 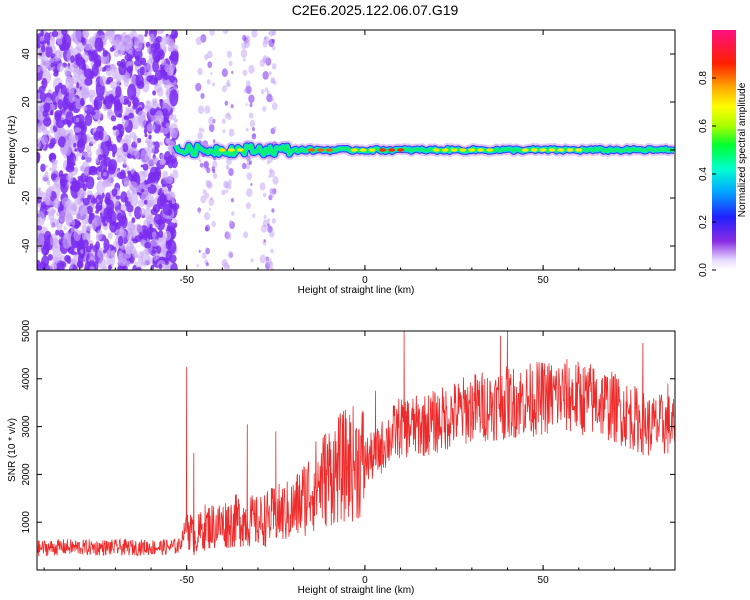 What do you see at coordinates (365, 580) in the screenshot?
I see `snr-xtick-label: 0` at bounding box center [365, 580].